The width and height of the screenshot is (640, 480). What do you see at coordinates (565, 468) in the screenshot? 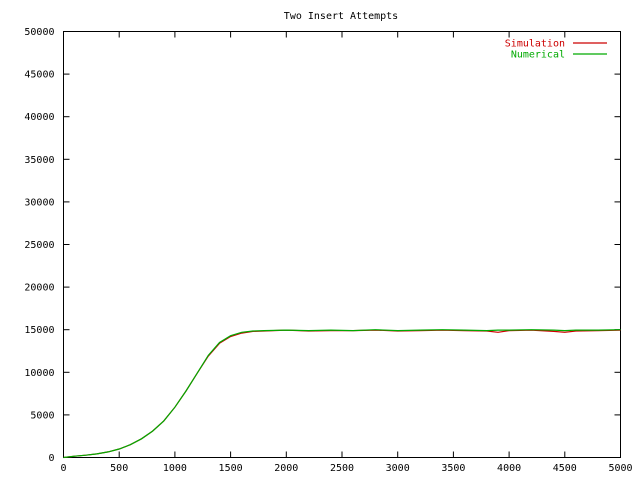
I see `x-tick-label: 4500` at bounding box center [565, 468].